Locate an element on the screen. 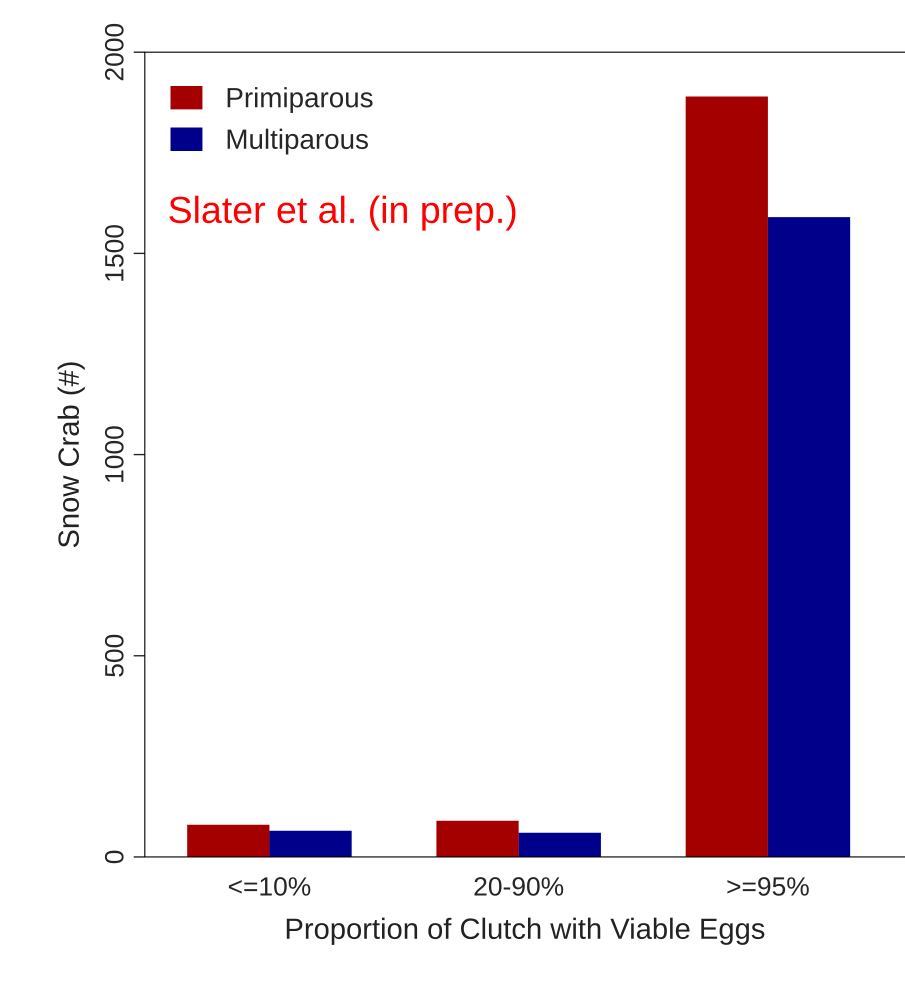 The width and height of the screenshot is (905, 985). annotation: Slater et al. (in prep.) is located at coordinates (342, 213).